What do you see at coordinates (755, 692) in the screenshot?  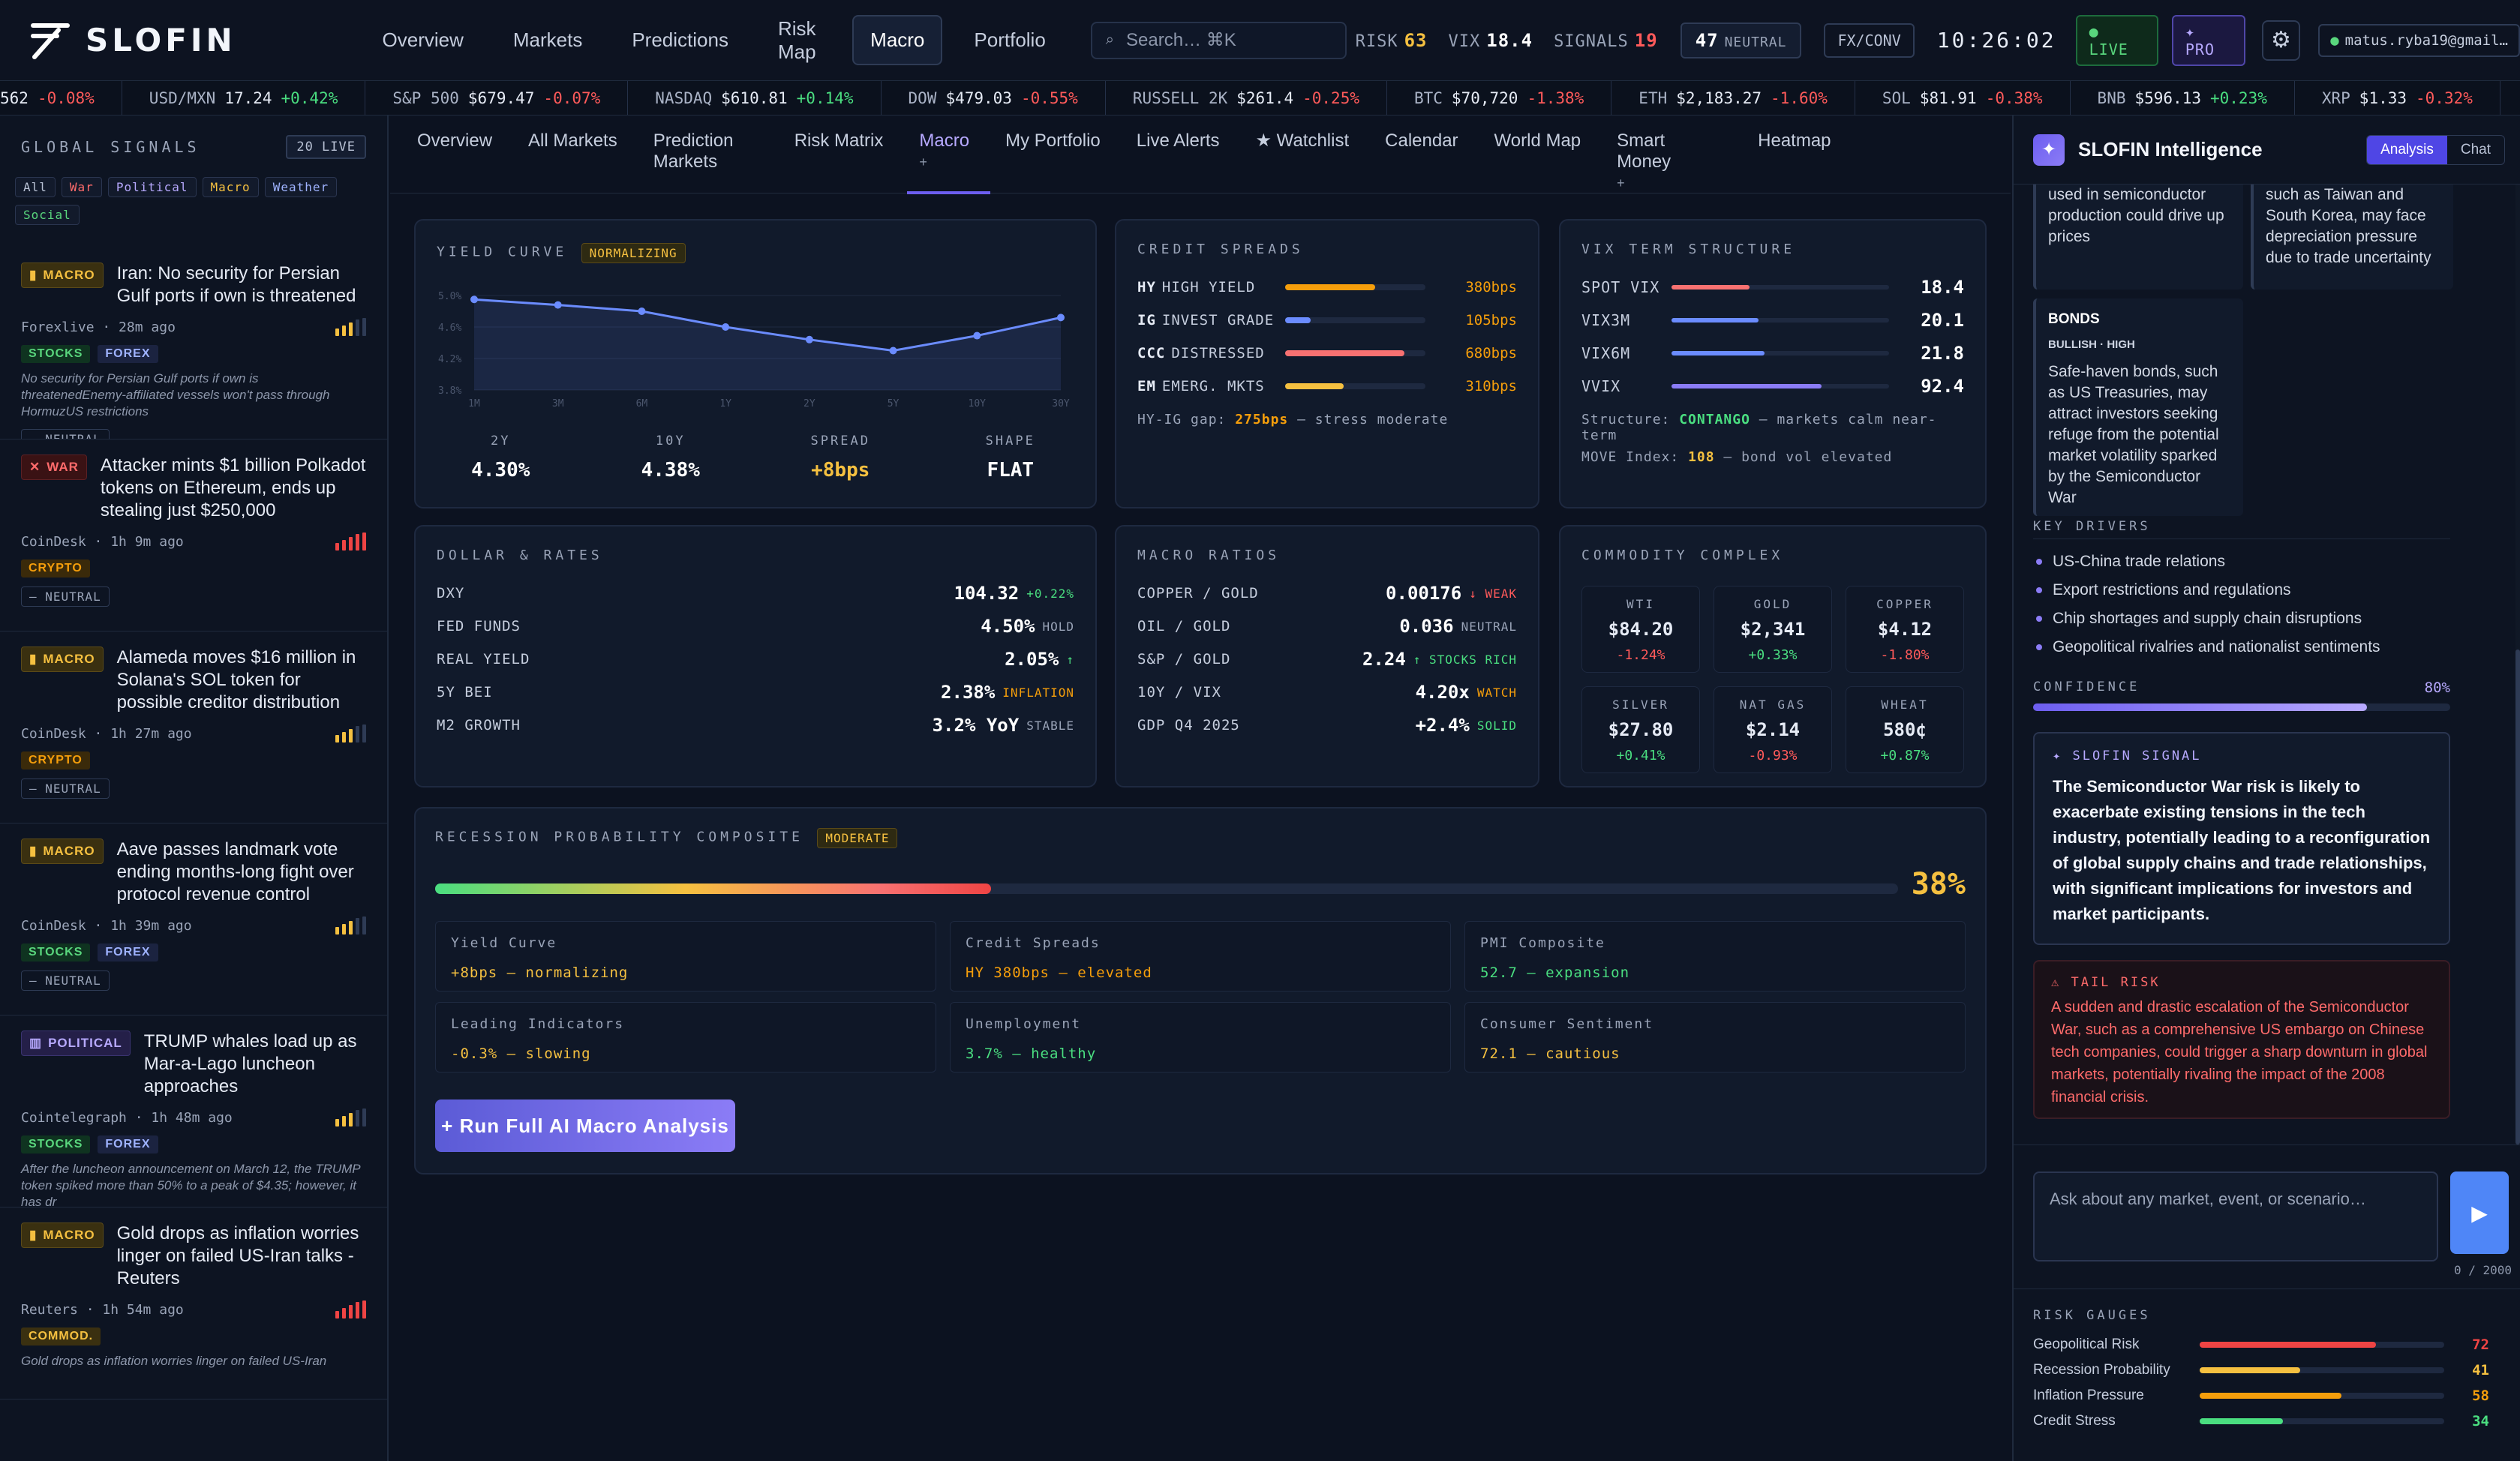 I see `5y-bei-row: 5Y BEI 2.38% INFLATION` at bounding box center [755, 692].